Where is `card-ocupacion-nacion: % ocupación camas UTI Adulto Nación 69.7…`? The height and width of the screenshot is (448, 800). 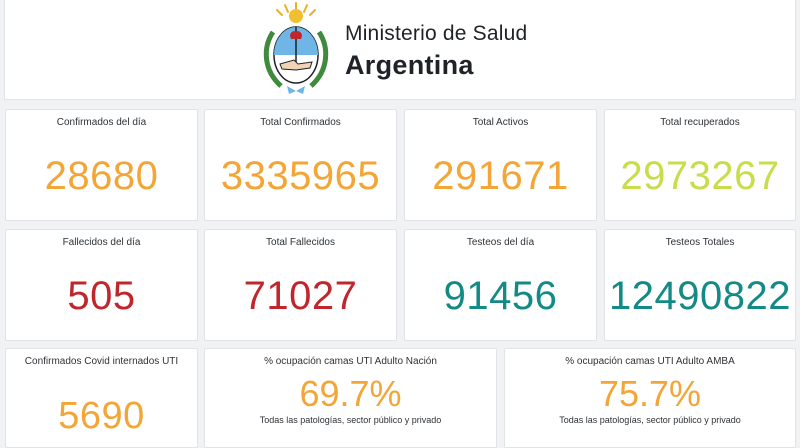 card-ocupacion-nacion: % ocupación camas UTI Adulto Nación 69.7… is located at coordinates (350, 398).